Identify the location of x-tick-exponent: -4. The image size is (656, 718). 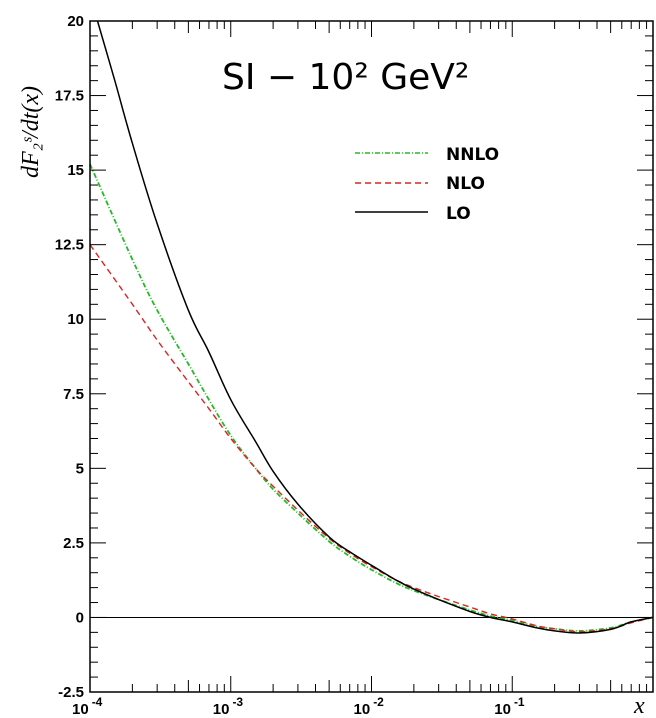
(97, 702).